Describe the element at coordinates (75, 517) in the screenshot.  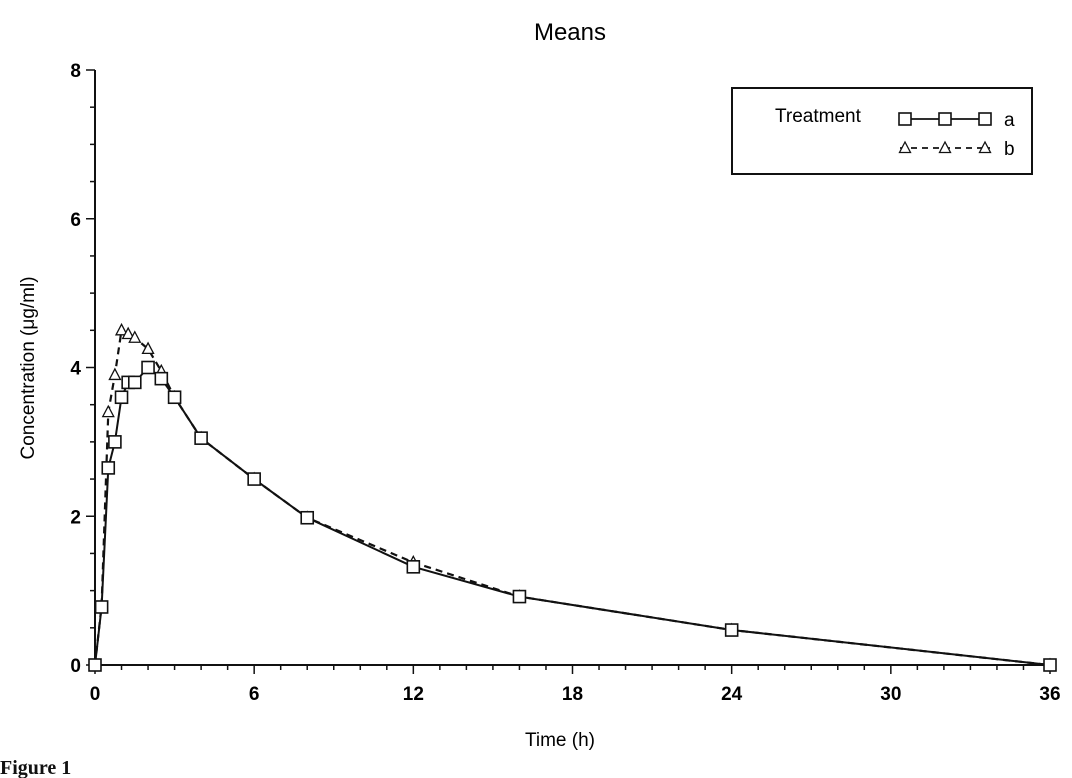
I see `y-tick-label: 2` at that location.